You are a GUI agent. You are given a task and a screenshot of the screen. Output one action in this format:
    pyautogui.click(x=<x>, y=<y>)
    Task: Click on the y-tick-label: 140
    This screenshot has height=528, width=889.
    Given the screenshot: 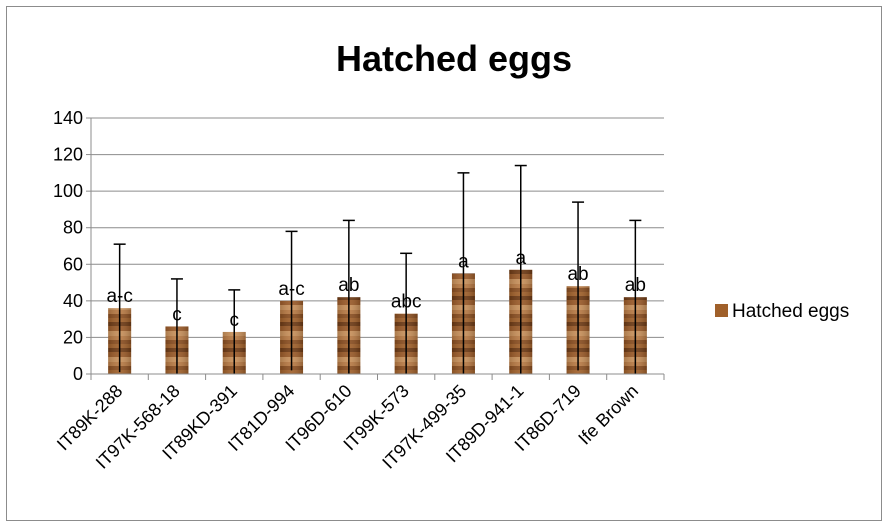 What is the action you would take?
    pyautogui.click(x=68, y=118)
    